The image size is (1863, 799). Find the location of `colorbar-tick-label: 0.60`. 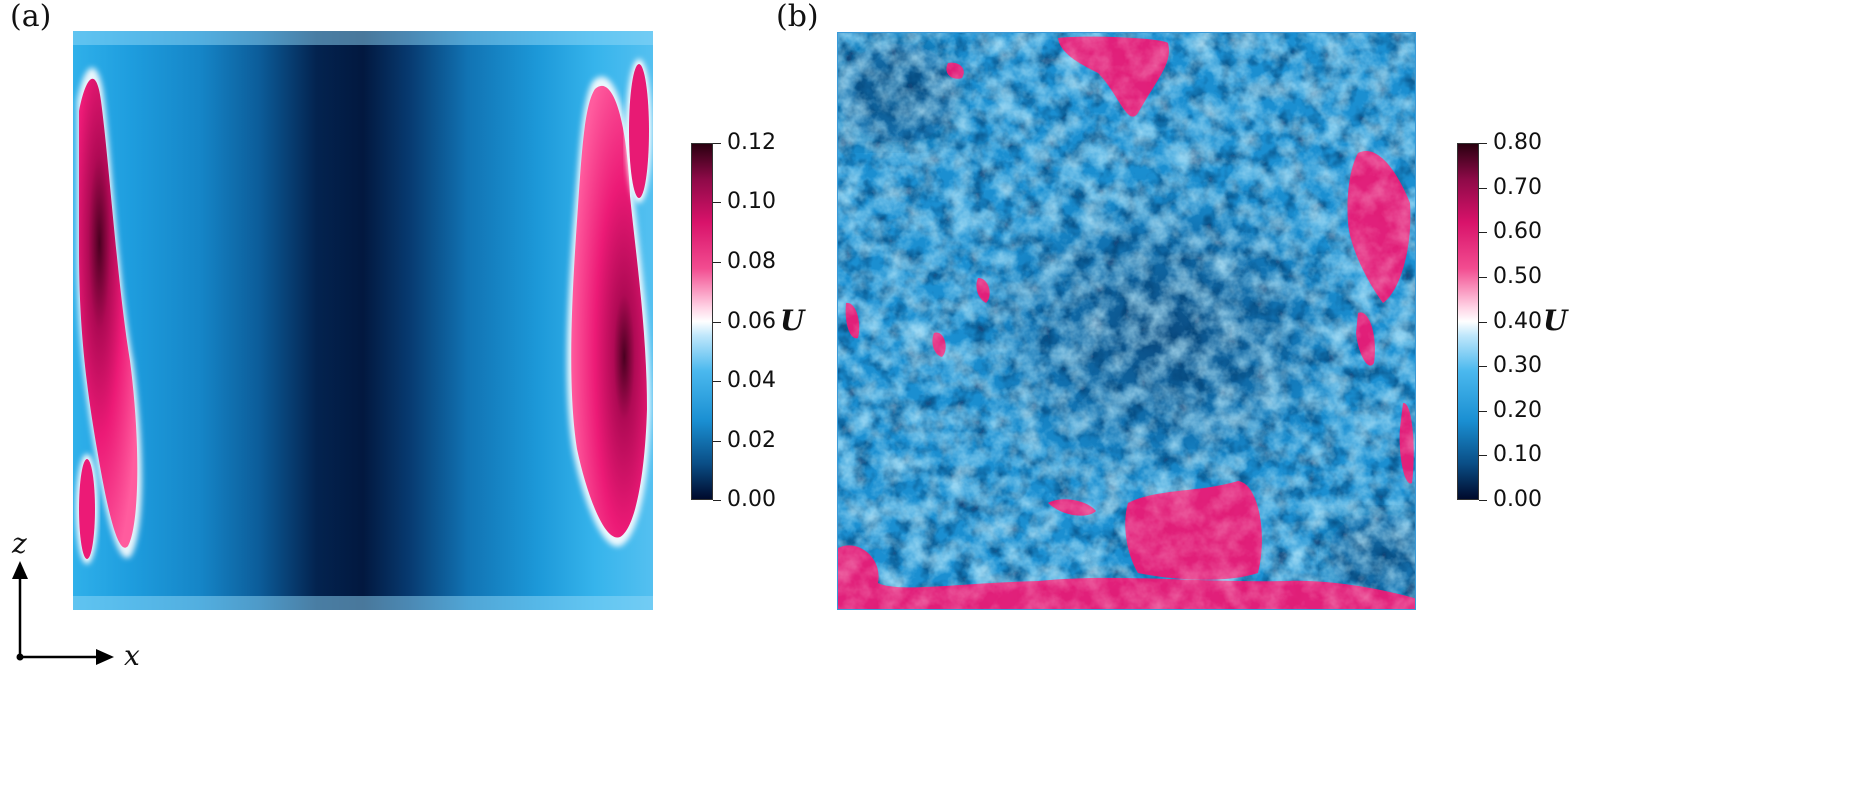

colorbar-tick-label: 0.60 is located at coordinates (1517, 231).